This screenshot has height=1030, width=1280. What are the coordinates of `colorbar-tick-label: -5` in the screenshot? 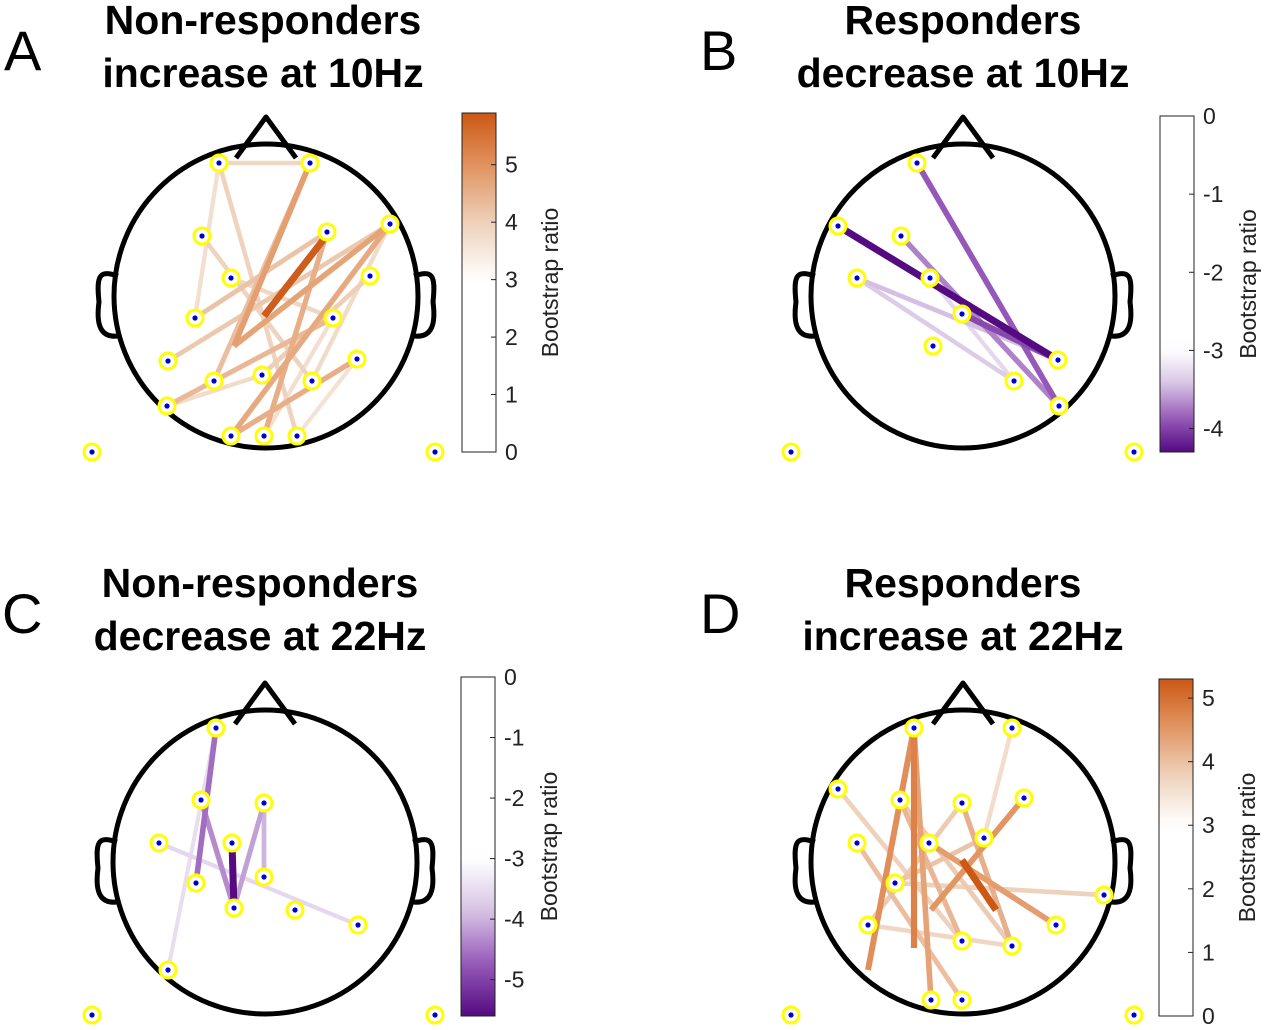 It's located at (514, 980).